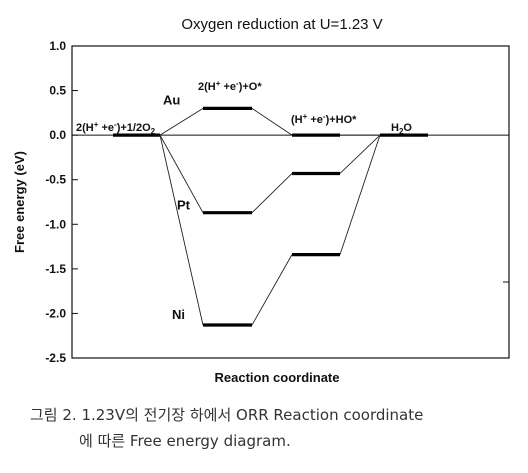 This screenshot has width=528, height=473. What do you see at coordinates (55, 180) in the screenshot?
I see `y-tick-label: -0.5` at bounding box center [55, 180].